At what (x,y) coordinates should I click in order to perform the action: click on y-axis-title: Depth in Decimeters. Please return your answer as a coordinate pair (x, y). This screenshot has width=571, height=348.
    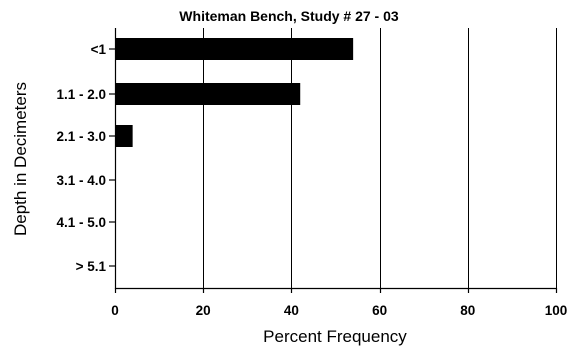
    Looking at the image, I should click on (20, 159).